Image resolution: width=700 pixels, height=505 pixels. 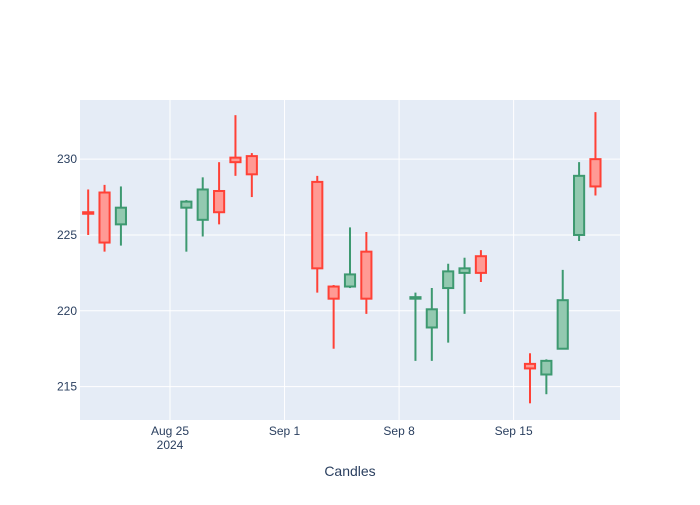 What do you see at coordinates (67, 387) in the screenshot?
I see `y-tick-label: 215` at bounding box center [67, 387].